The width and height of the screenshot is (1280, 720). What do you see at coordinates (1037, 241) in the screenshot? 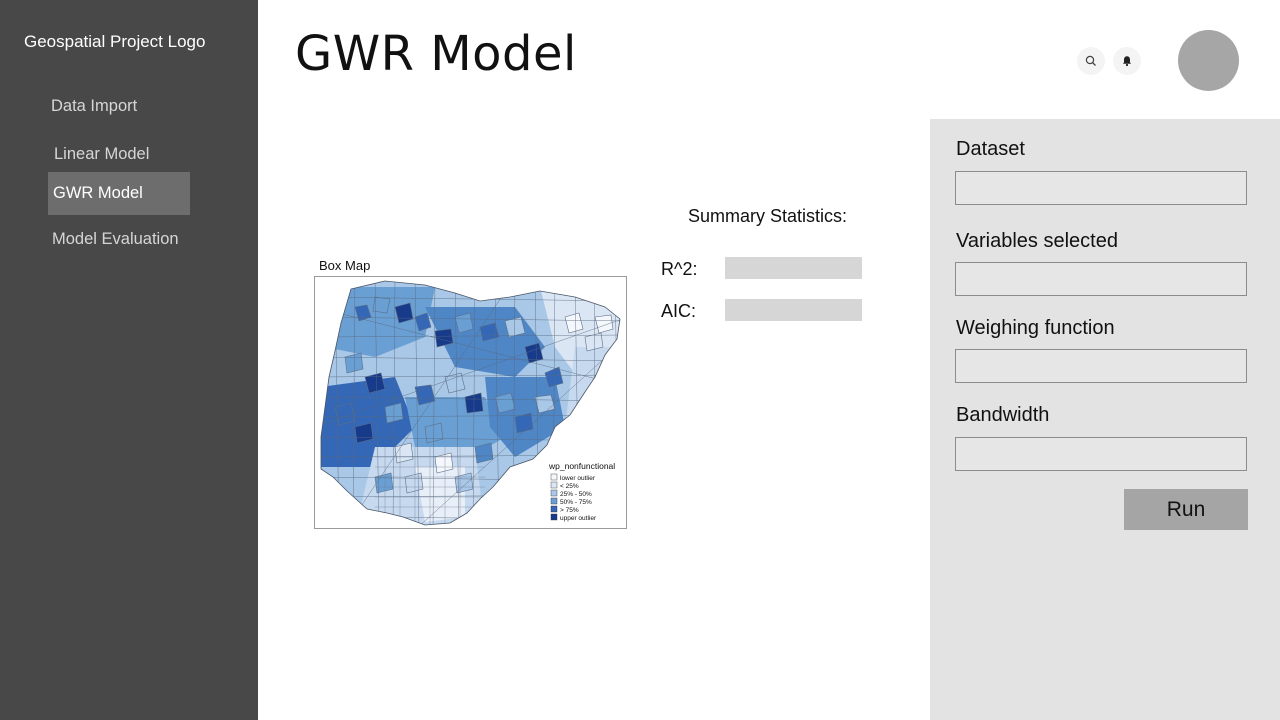
I see `variables-selected-label: Variables selected` at bounding box center [1037, 241].